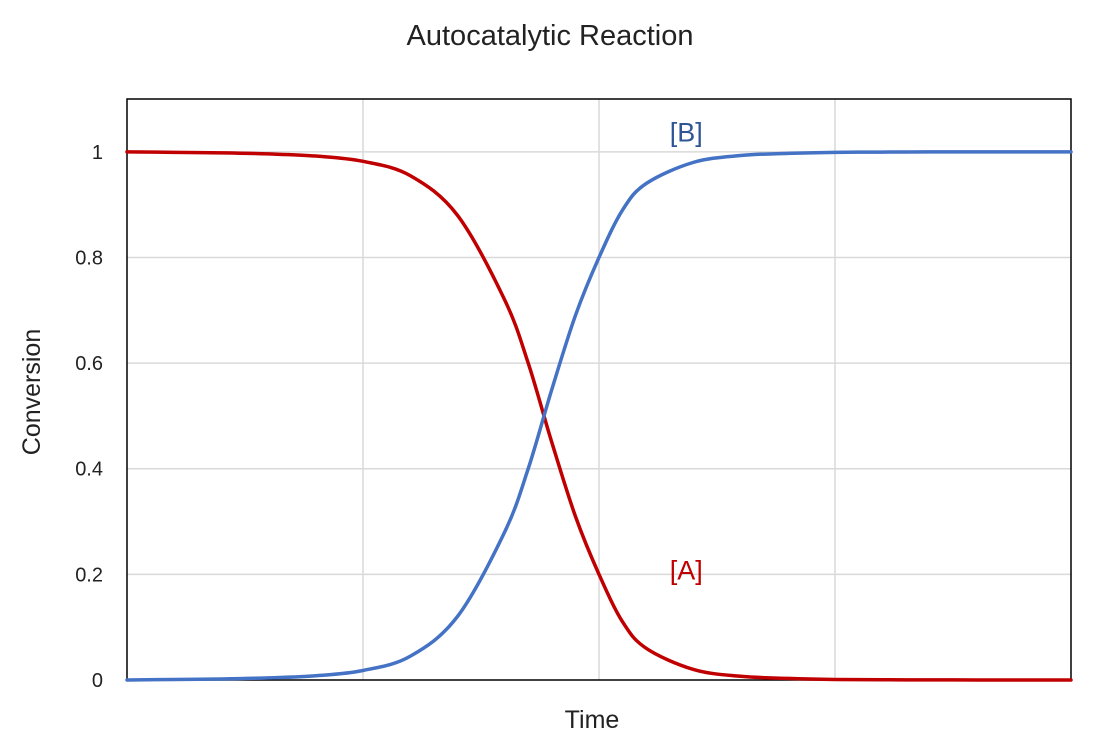 This screenshot has width=1096, height=751. Describe the element at coordinates (686, 351) in the screenshot. I see `annotations: [B] [A]` at that location.